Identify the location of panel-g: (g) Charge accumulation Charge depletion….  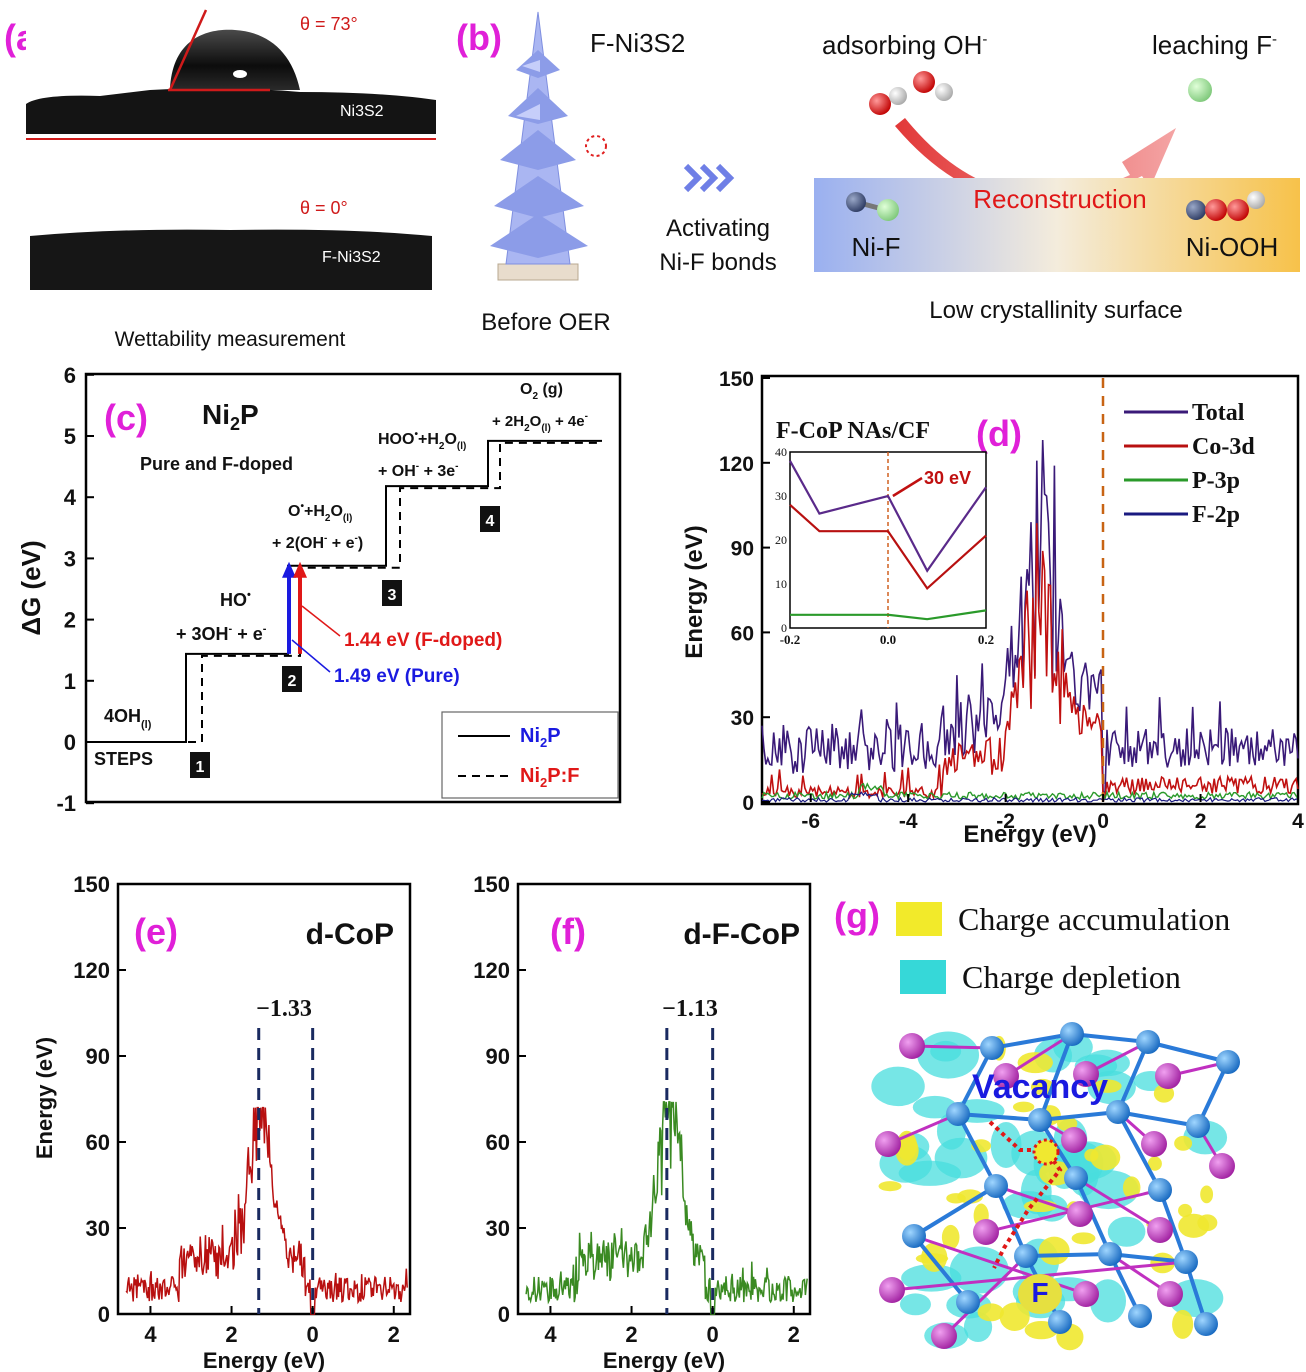
(1037, 1125).